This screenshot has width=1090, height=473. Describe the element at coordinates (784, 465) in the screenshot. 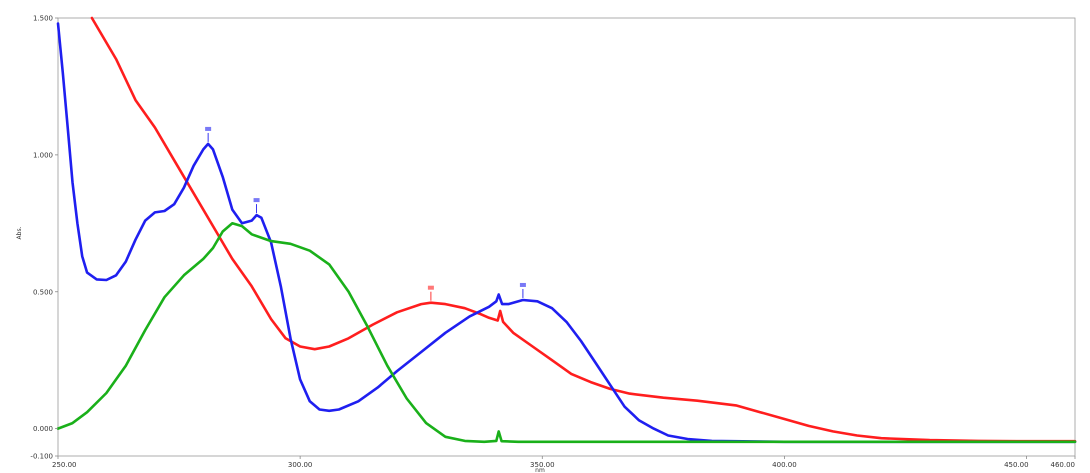

I see `x-tick-label: 400.00` at that location.